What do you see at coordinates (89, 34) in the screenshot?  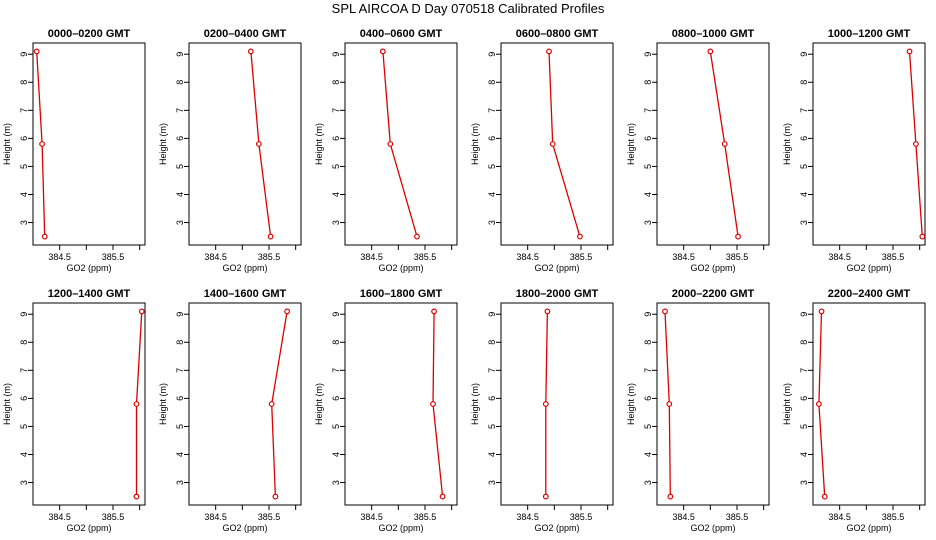 I see `panel-title: 0000–0200 GMT` at bounding box center [89, 34].